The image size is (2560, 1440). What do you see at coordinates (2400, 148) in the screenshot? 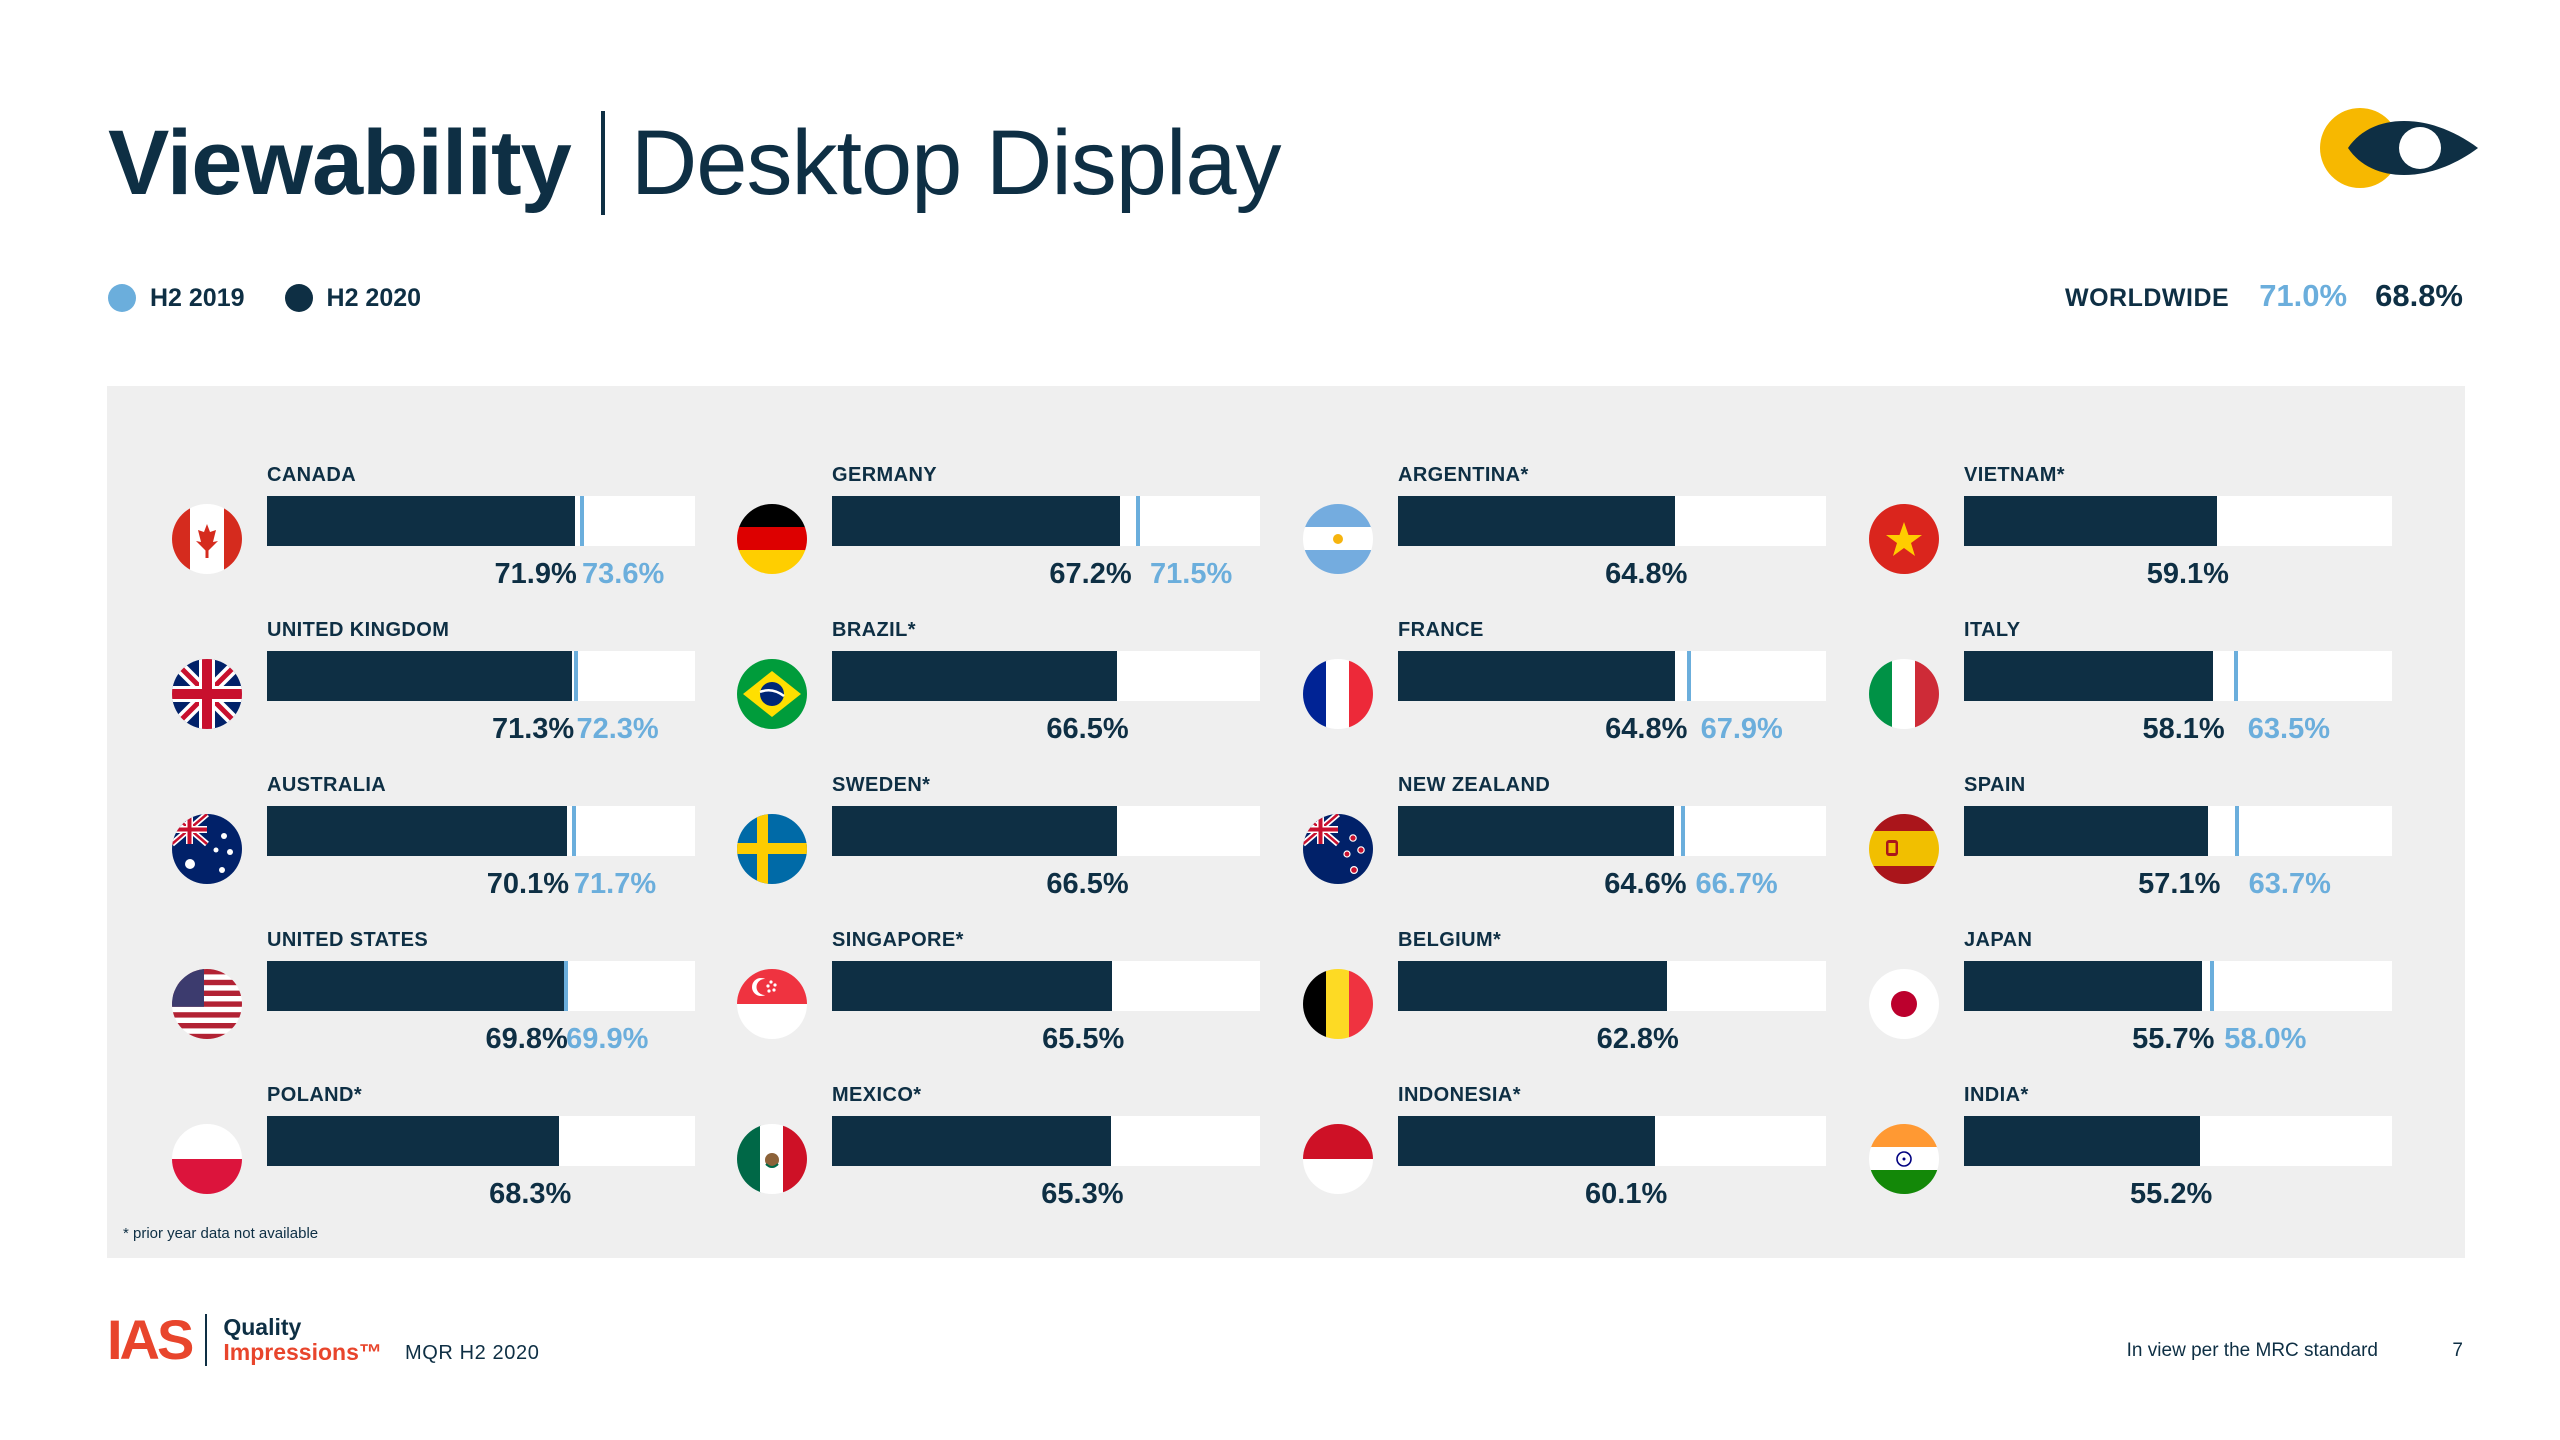
I see `ias-eye-logo-icon` at bounding box center [2400, 148].